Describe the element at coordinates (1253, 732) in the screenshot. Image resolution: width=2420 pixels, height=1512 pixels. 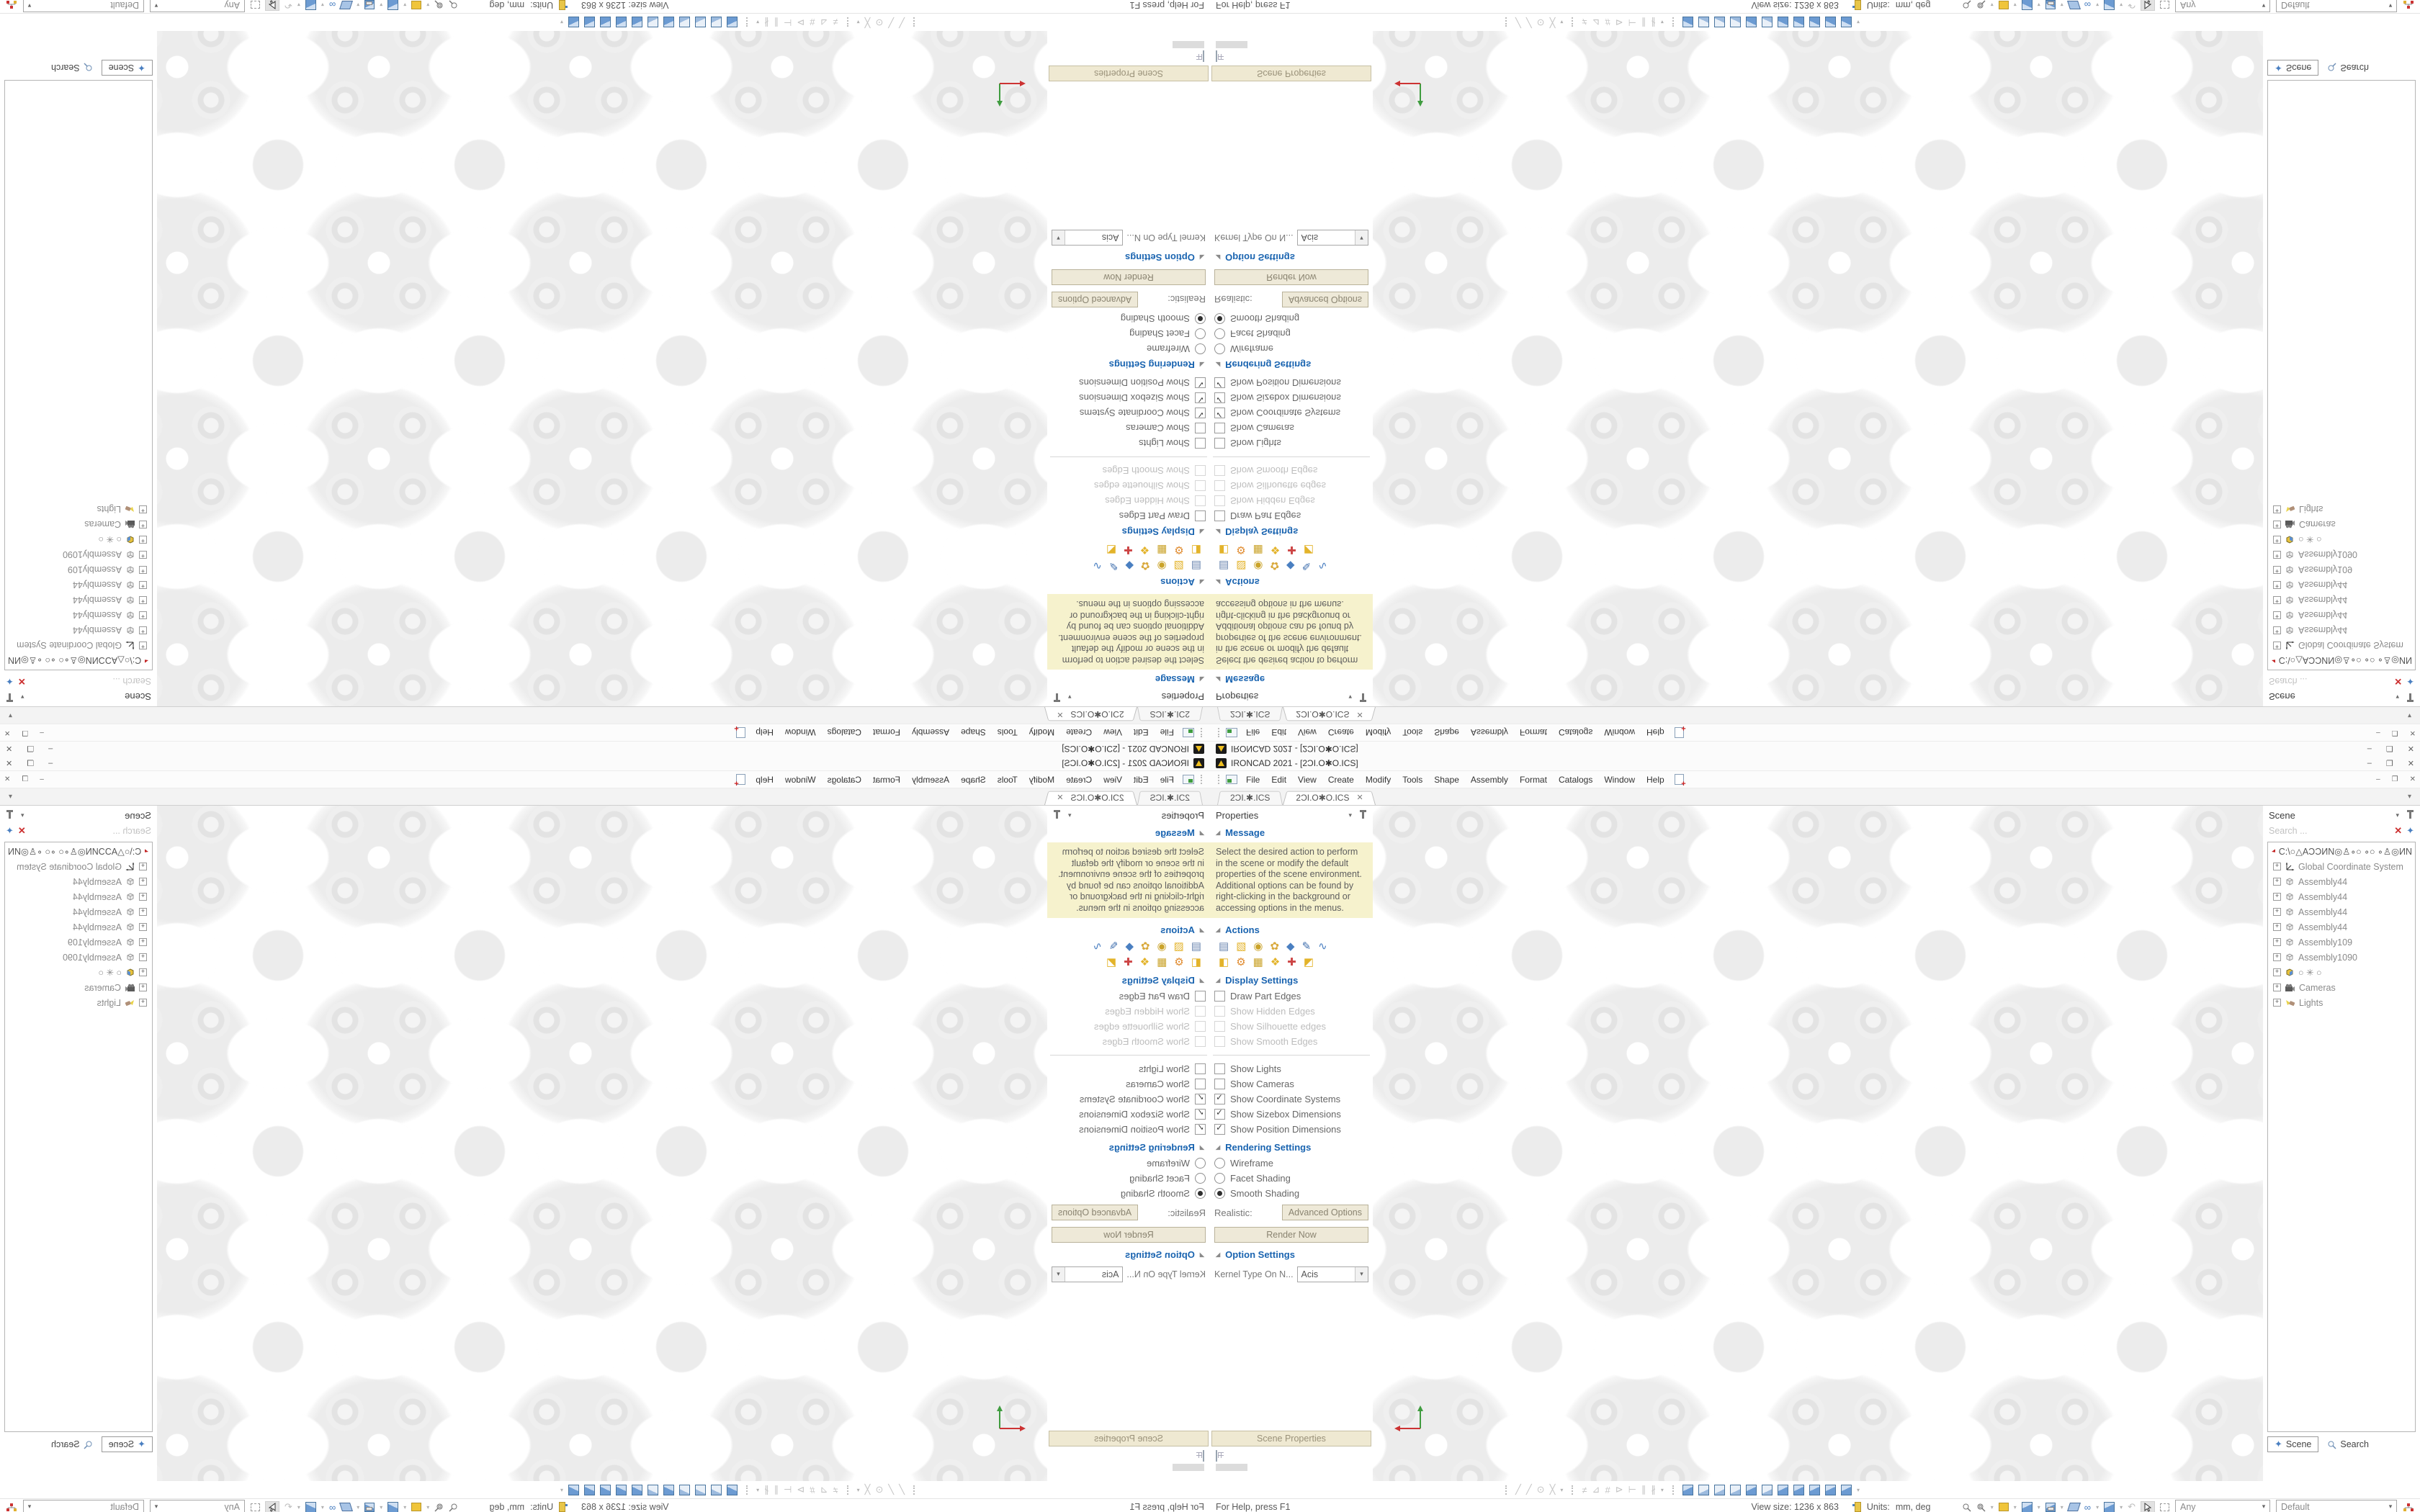
I see `menu-file: File` at that location.